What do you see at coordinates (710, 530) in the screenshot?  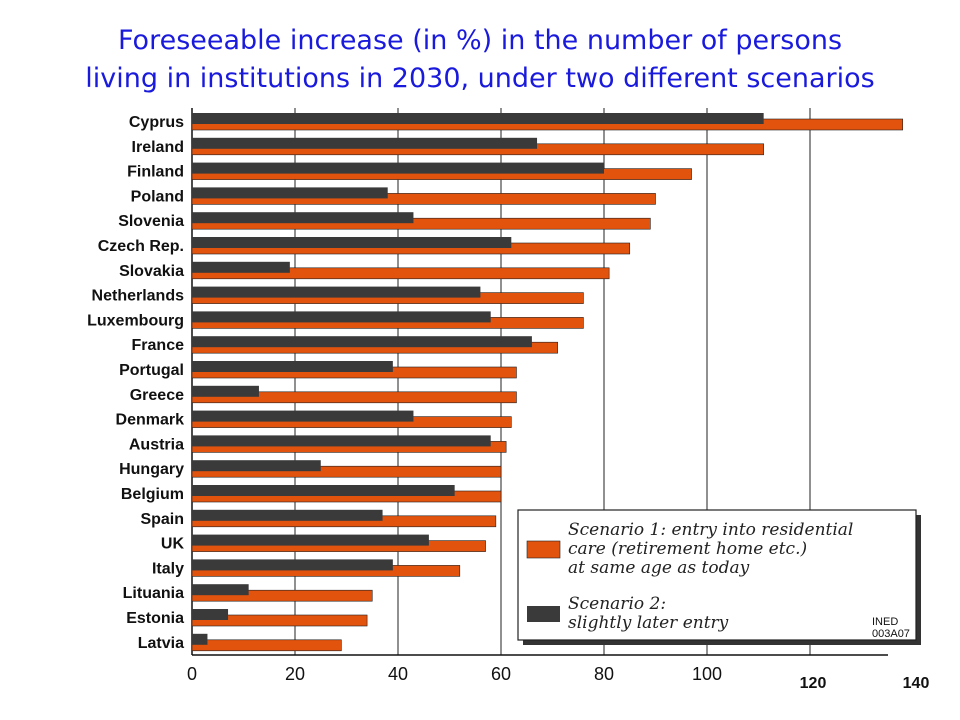 I see `legend-text-scenario-1: Scenario 1: entry into residential` at bounding box center [710, 530].